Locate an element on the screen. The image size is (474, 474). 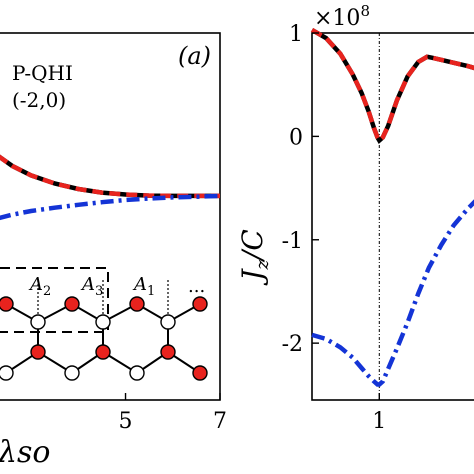
inset-site-label: A1 is located at coordinates (143, 286).